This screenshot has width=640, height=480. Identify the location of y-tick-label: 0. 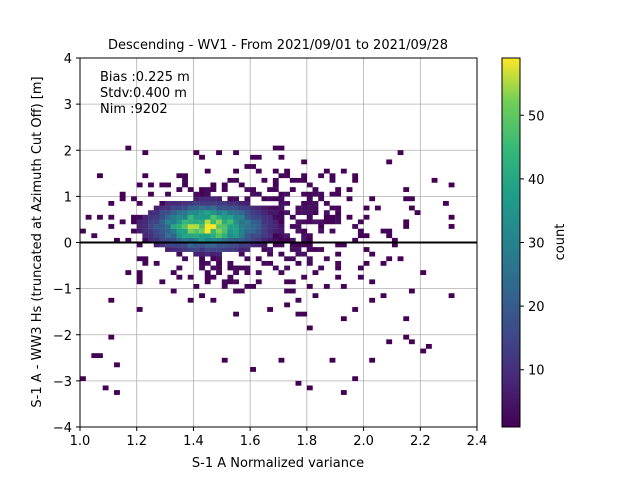
(68, 244).